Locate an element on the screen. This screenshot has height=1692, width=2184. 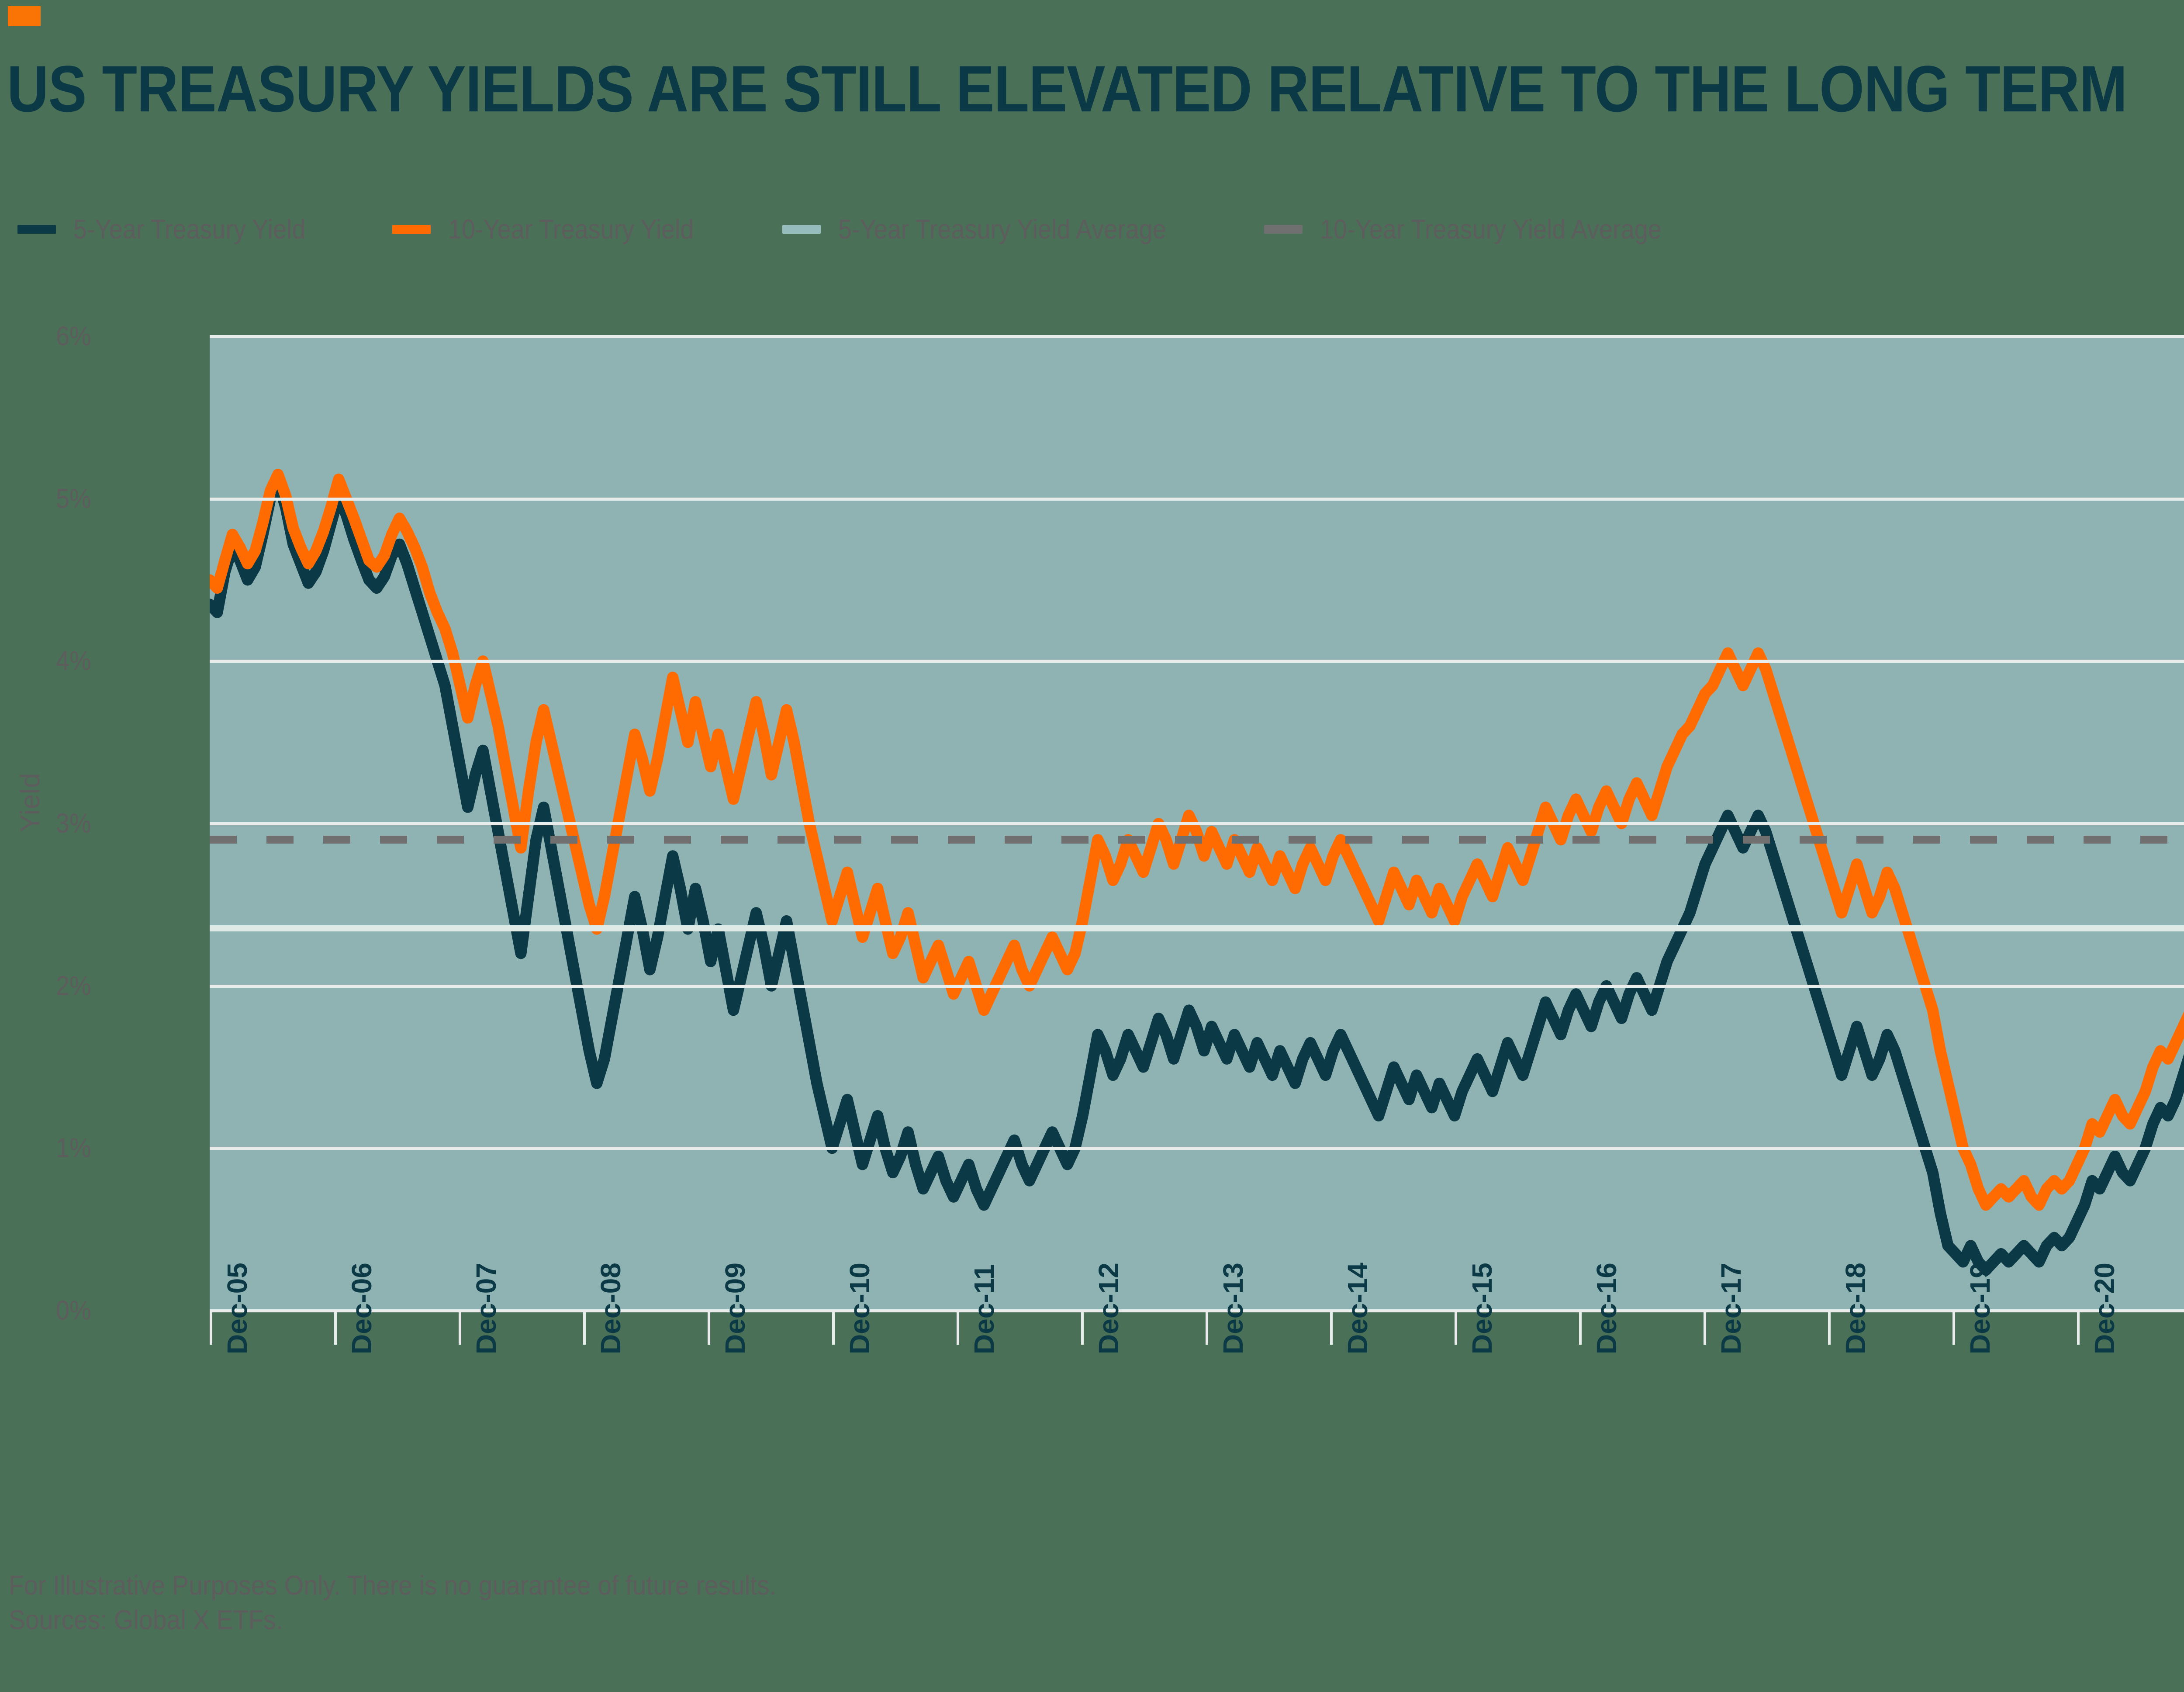
x-axis-tick-label: Dec-15 is located at coordinates (1482, 1308).